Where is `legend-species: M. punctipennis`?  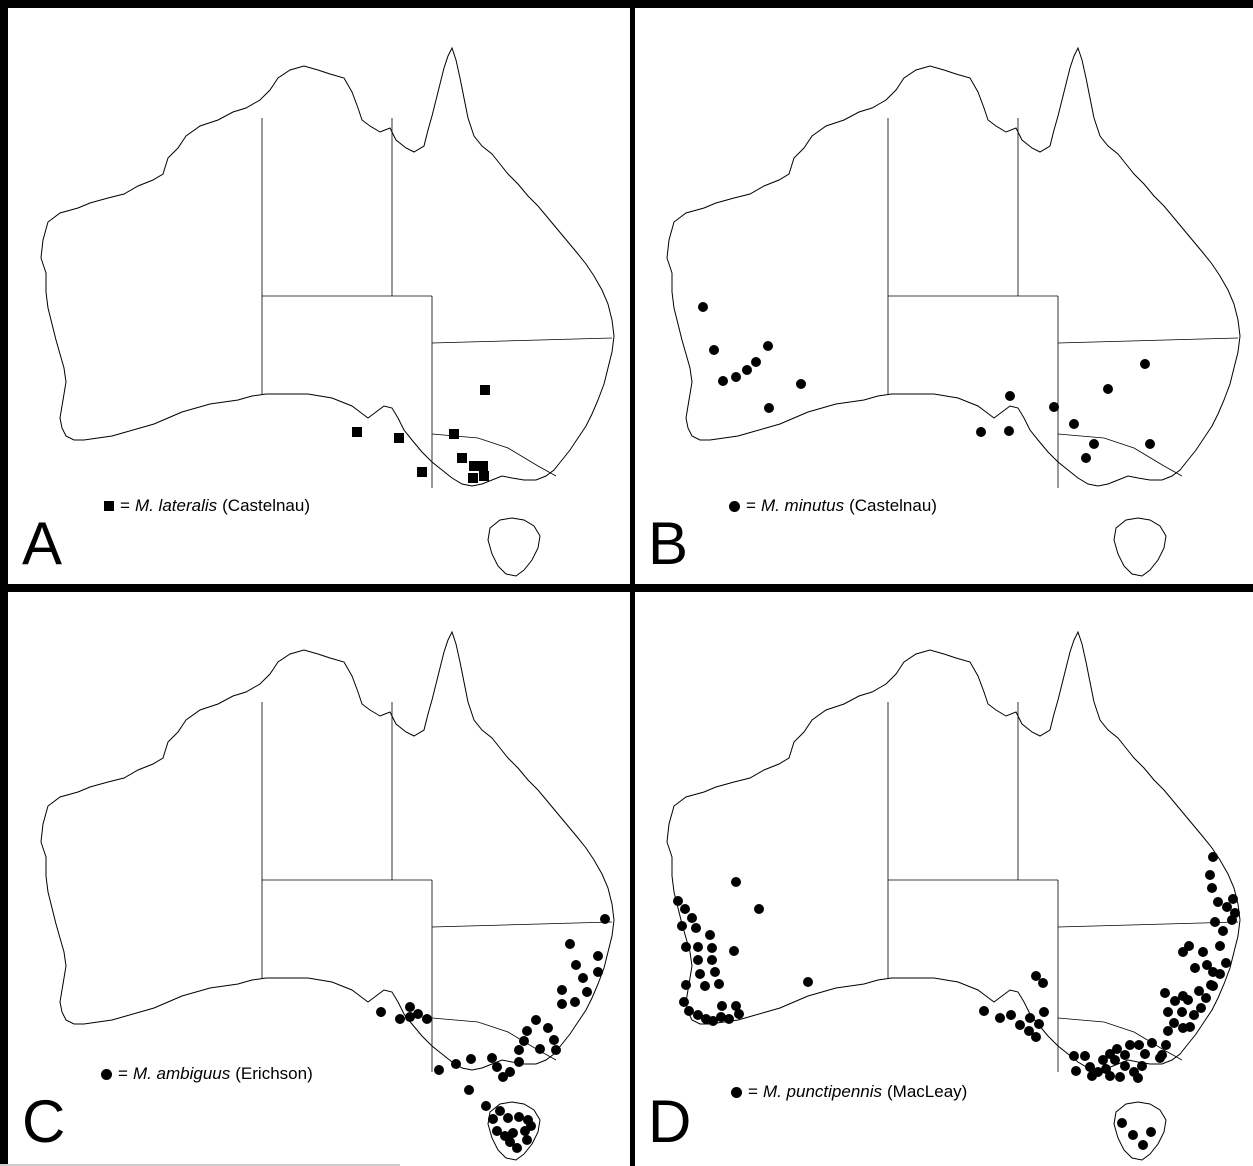 legend-species: M. punctipennis is located at coordinates (822, 1091).